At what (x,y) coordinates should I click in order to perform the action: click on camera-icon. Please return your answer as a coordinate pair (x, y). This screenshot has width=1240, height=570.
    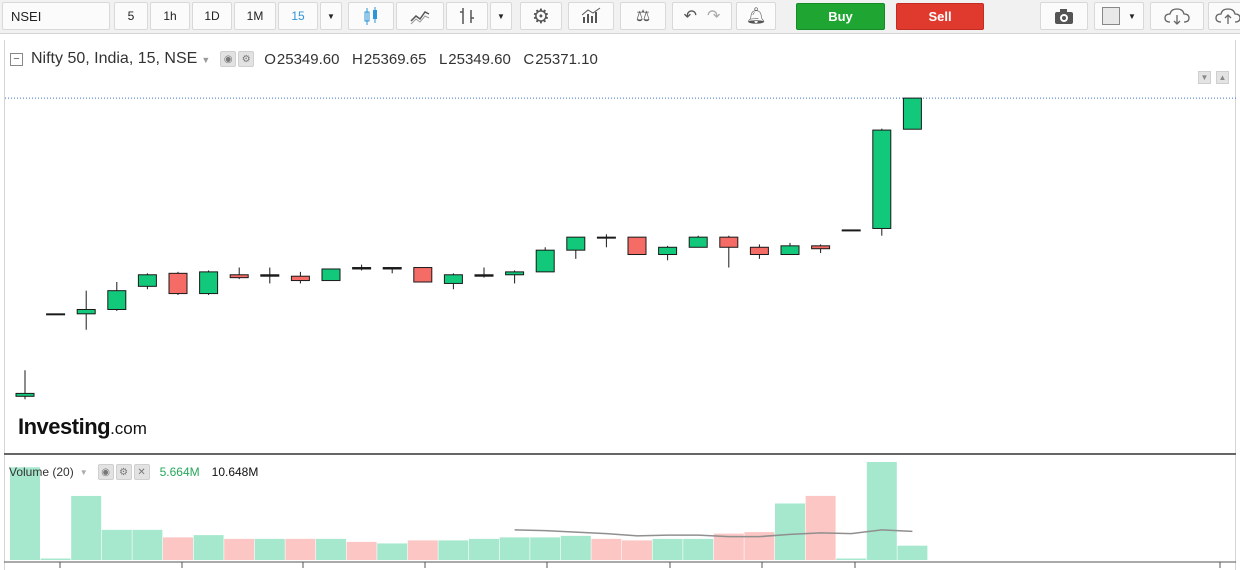
    Looking at the image, I should click on (1064, 16).